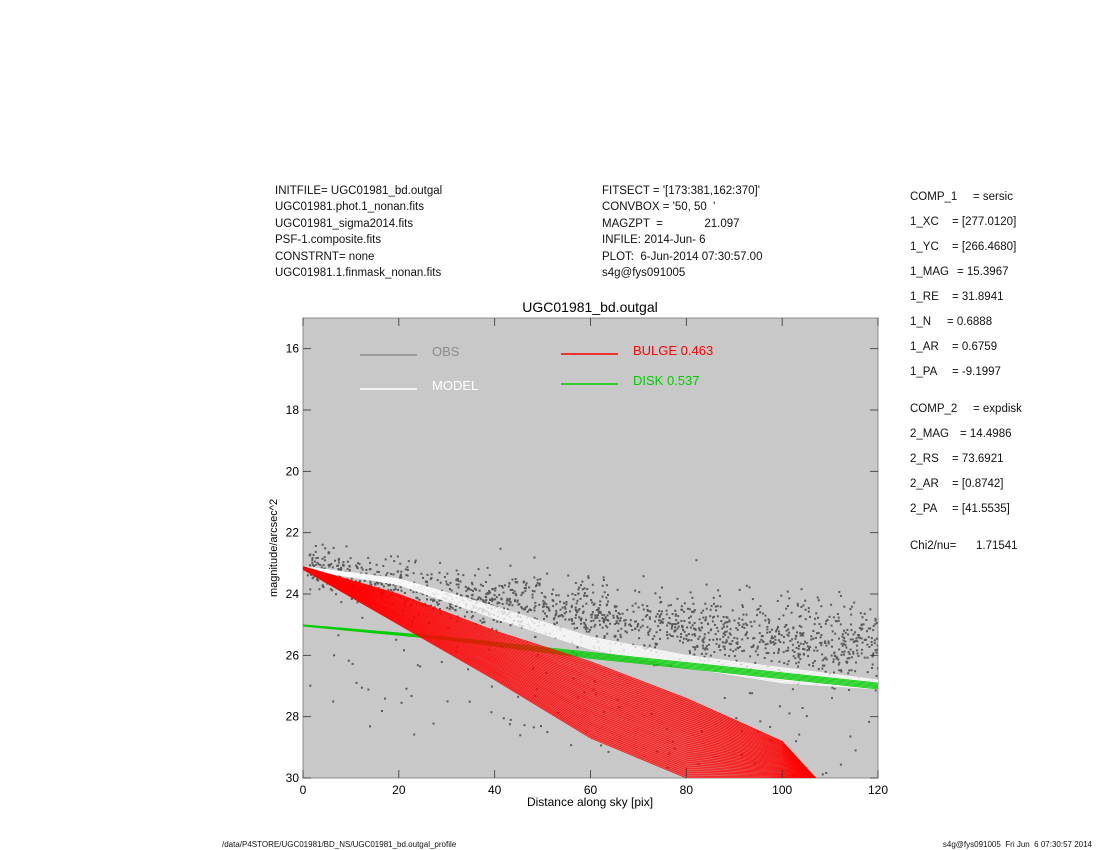 The image size is (1100, 850). What do you see at coordinates (924, 297) in the screenshot?
I see `comp-label: 1_RE` at bounding box center [924, 297].